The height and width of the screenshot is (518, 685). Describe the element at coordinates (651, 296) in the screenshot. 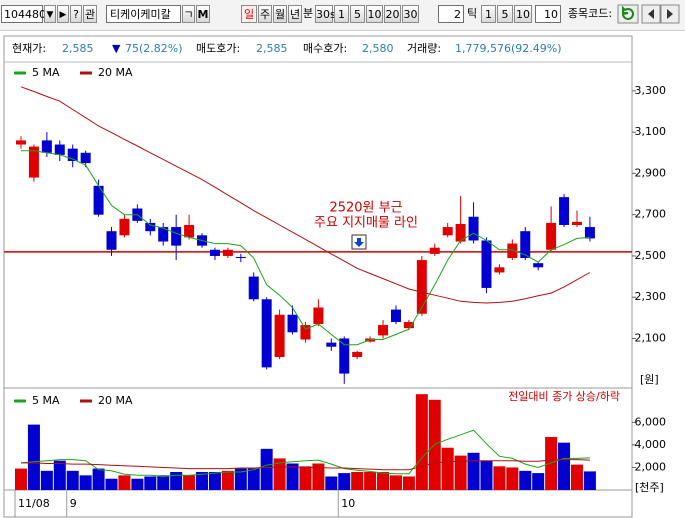

I see `y-tick-label: 2,300` at that location.